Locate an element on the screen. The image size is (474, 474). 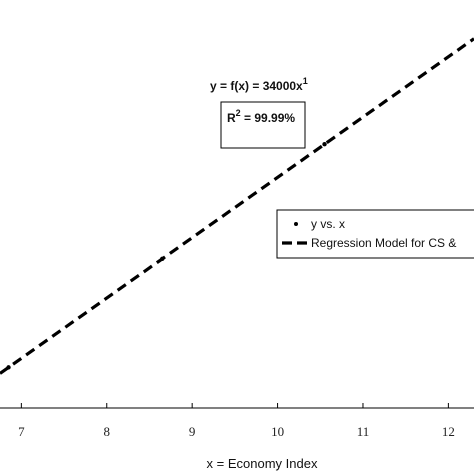
x-ticks: 7 8 9 10 11 12 is located at coordinates (236, 421).